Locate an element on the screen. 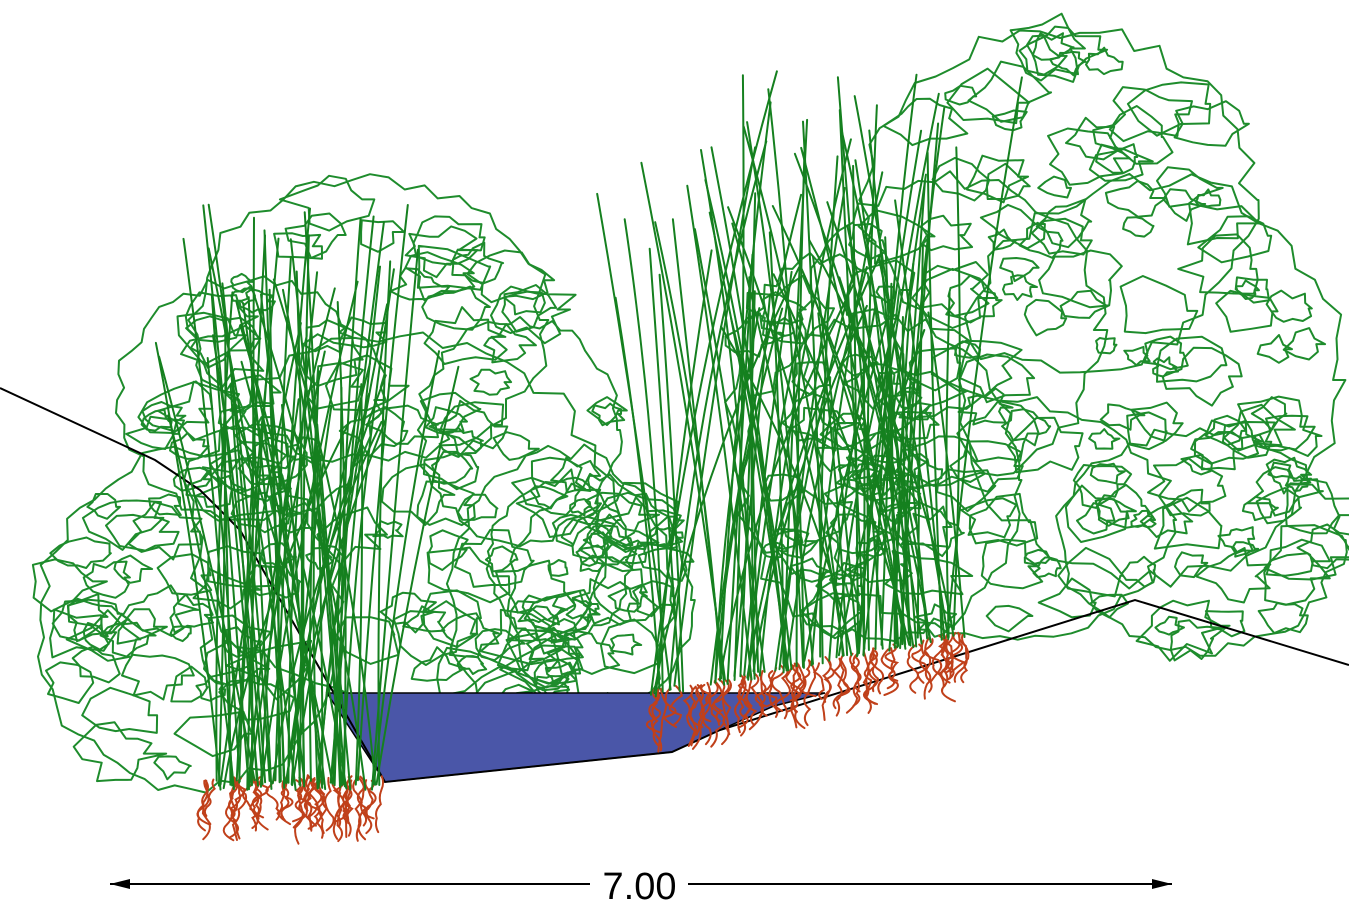 This screenshot has height=914, width=1349. left-reed-clump is located at coordinates (307, 497).